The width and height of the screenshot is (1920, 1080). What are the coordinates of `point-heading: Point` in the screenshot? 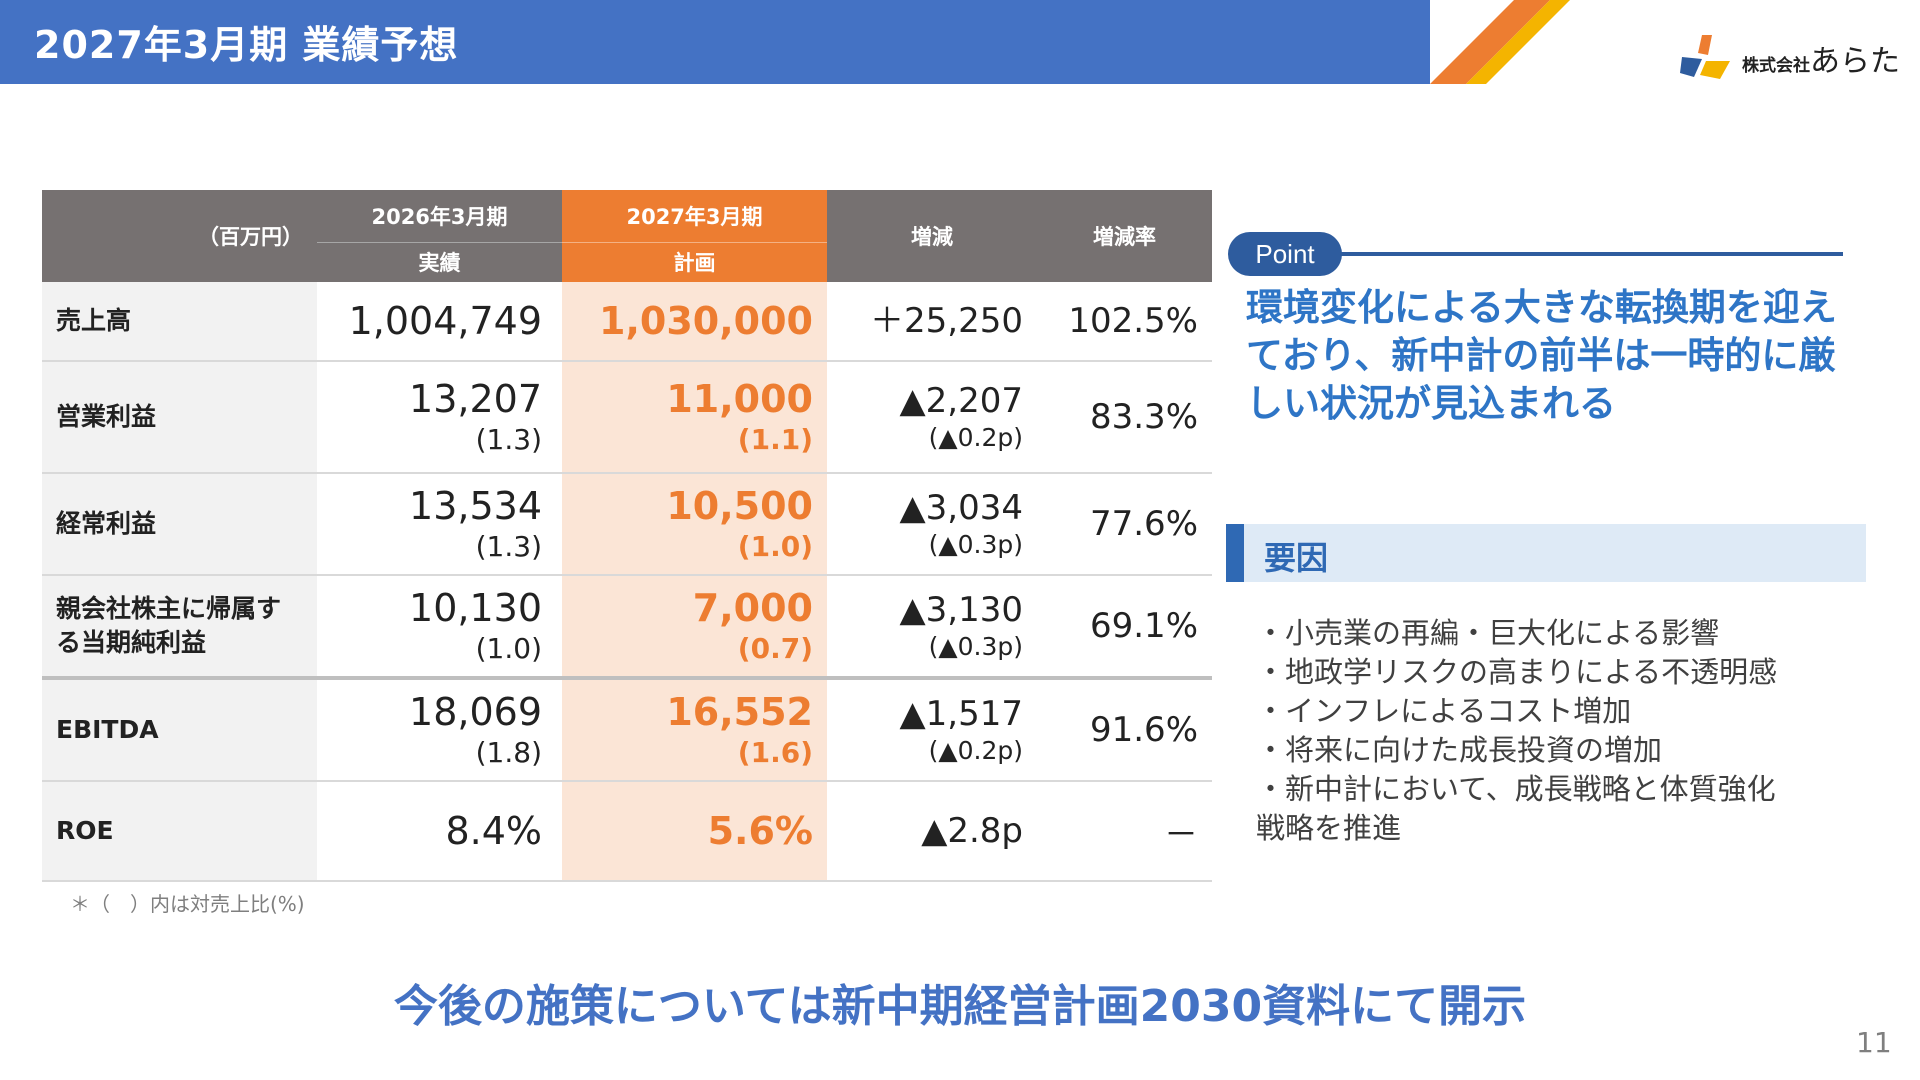 It's located at (1538, 254).